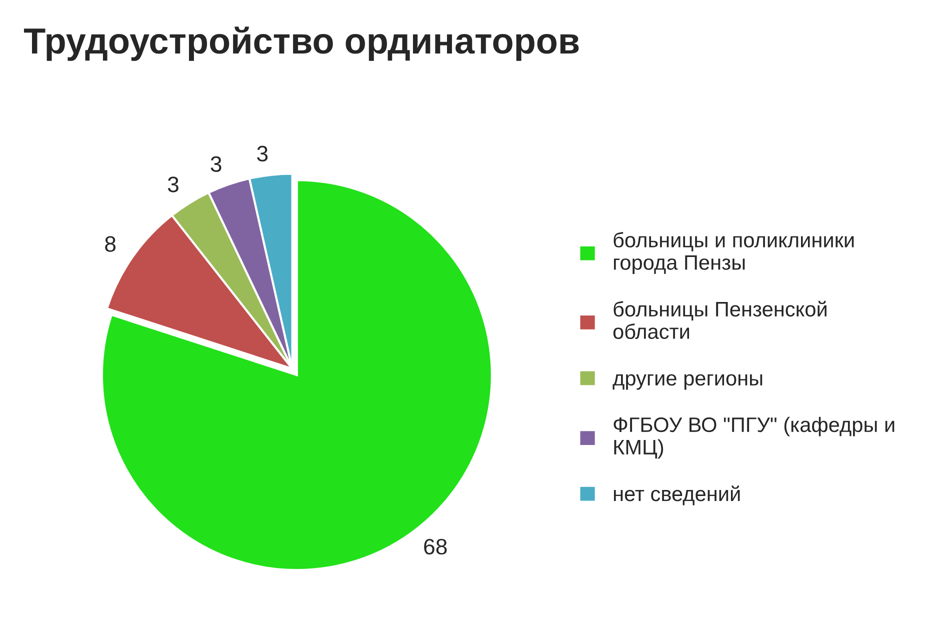 This screenshot has width=943, height=625. I want to click on legend-label: ФГБОУ ВО "ПГУ" (кафедры и КМЦ), so click(754, 437).